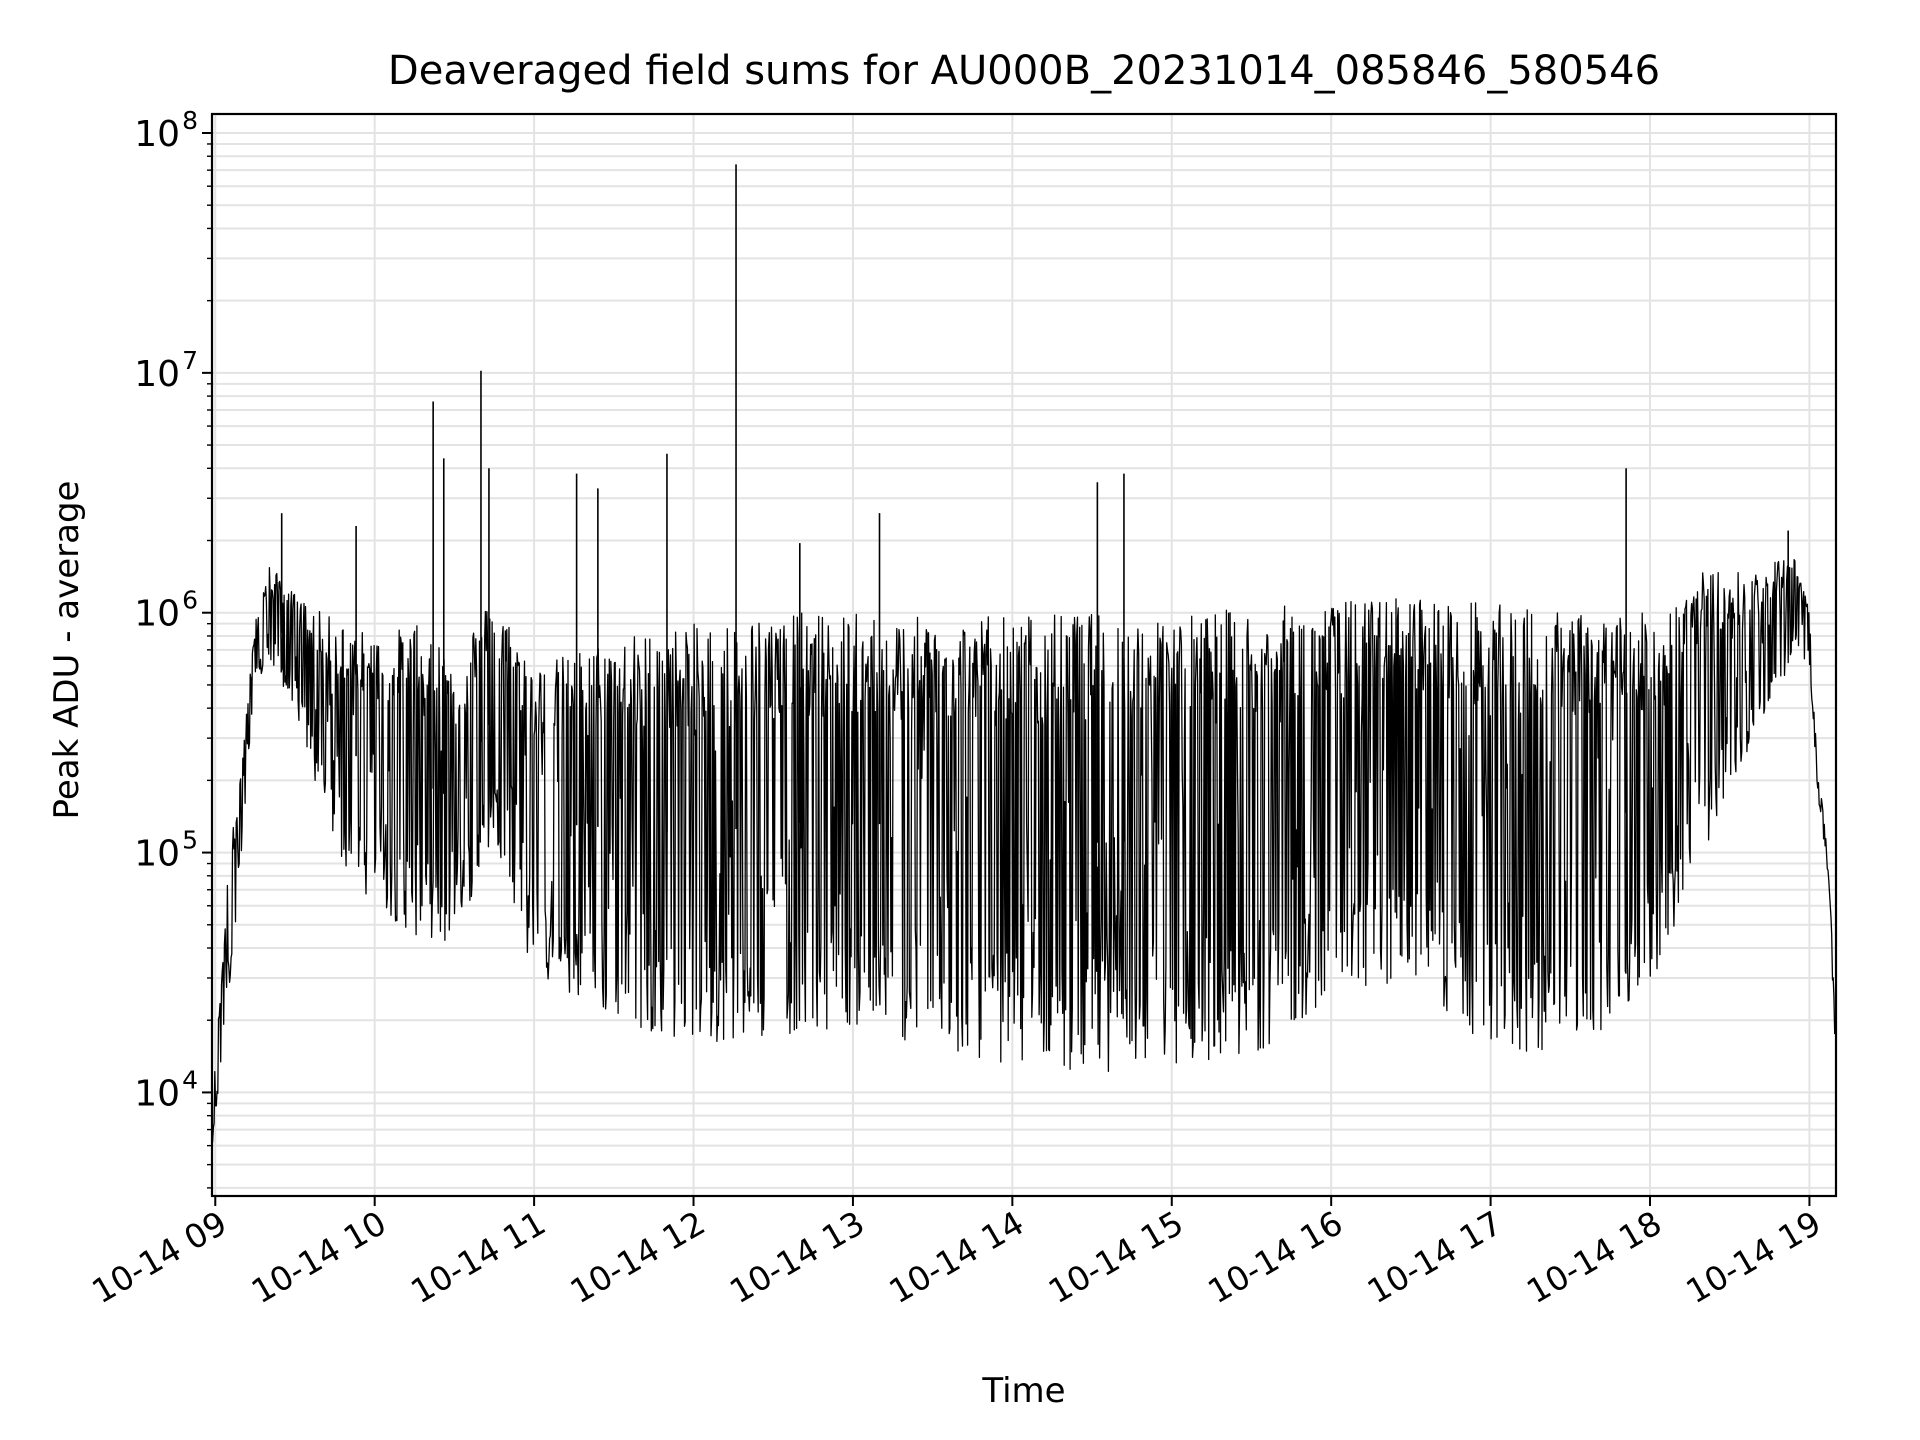 This screenshot has height=1440, width=1920. I want to click on y-axis-label: Peak ADU - average, so click(67, 650).